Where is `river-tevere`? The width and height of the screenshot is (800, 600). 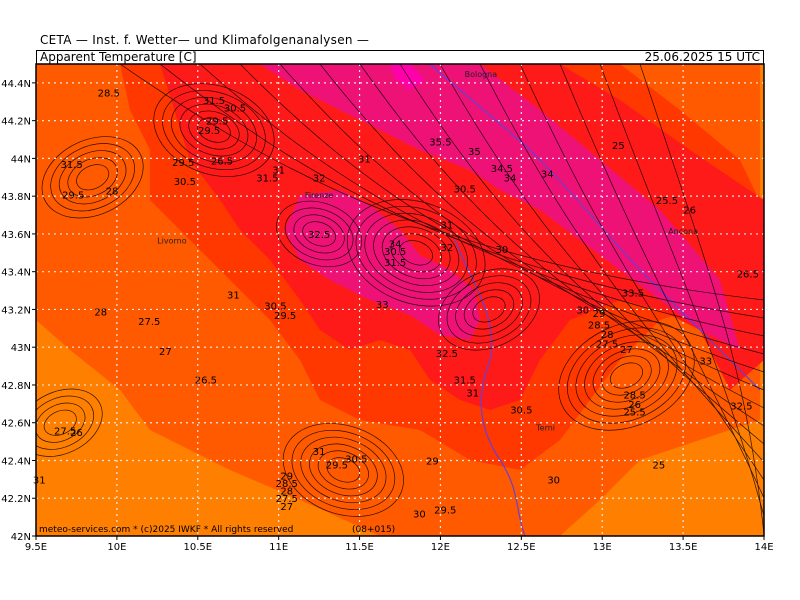
river-tevere is located at coordinates (490, 387).